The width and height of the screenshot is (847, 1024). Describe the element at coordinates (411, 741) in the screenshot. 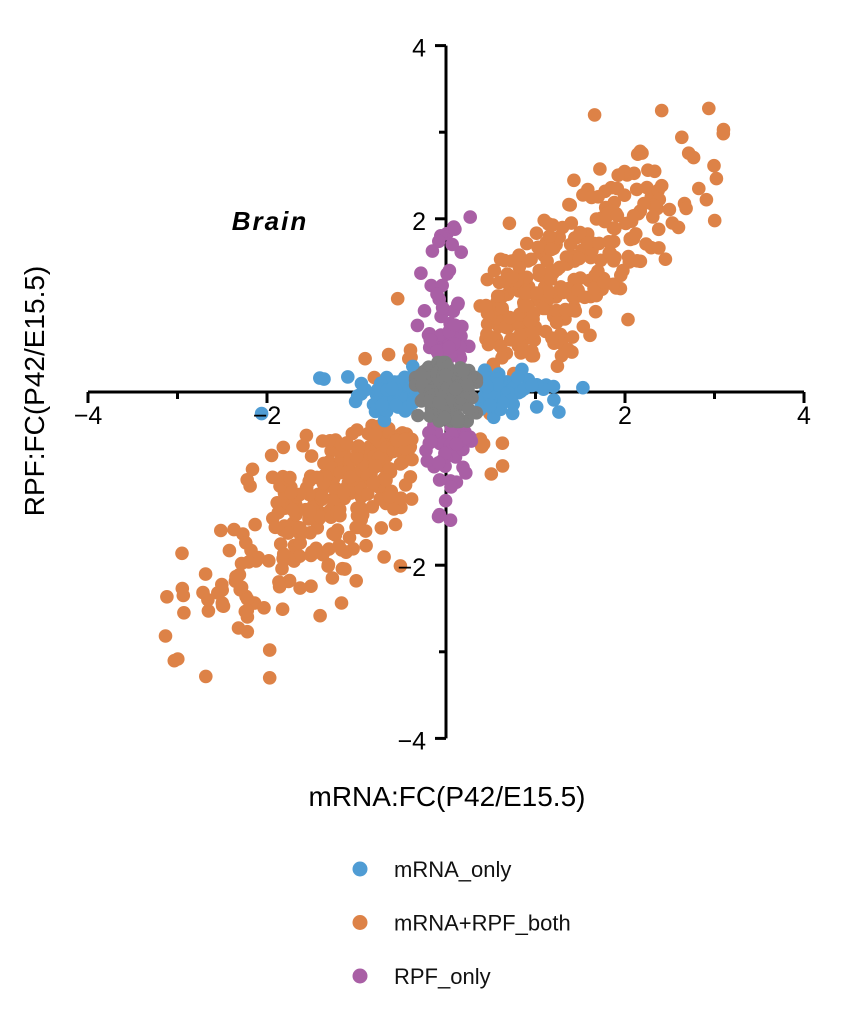

I see `tick-label-y-4: −4` at that location.